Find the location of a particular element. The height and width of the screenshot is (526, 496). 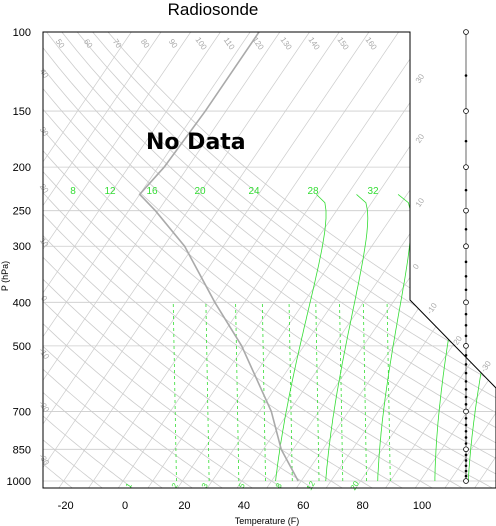

mixing-ratio-label: 16 is located at coordinates (152, 191).